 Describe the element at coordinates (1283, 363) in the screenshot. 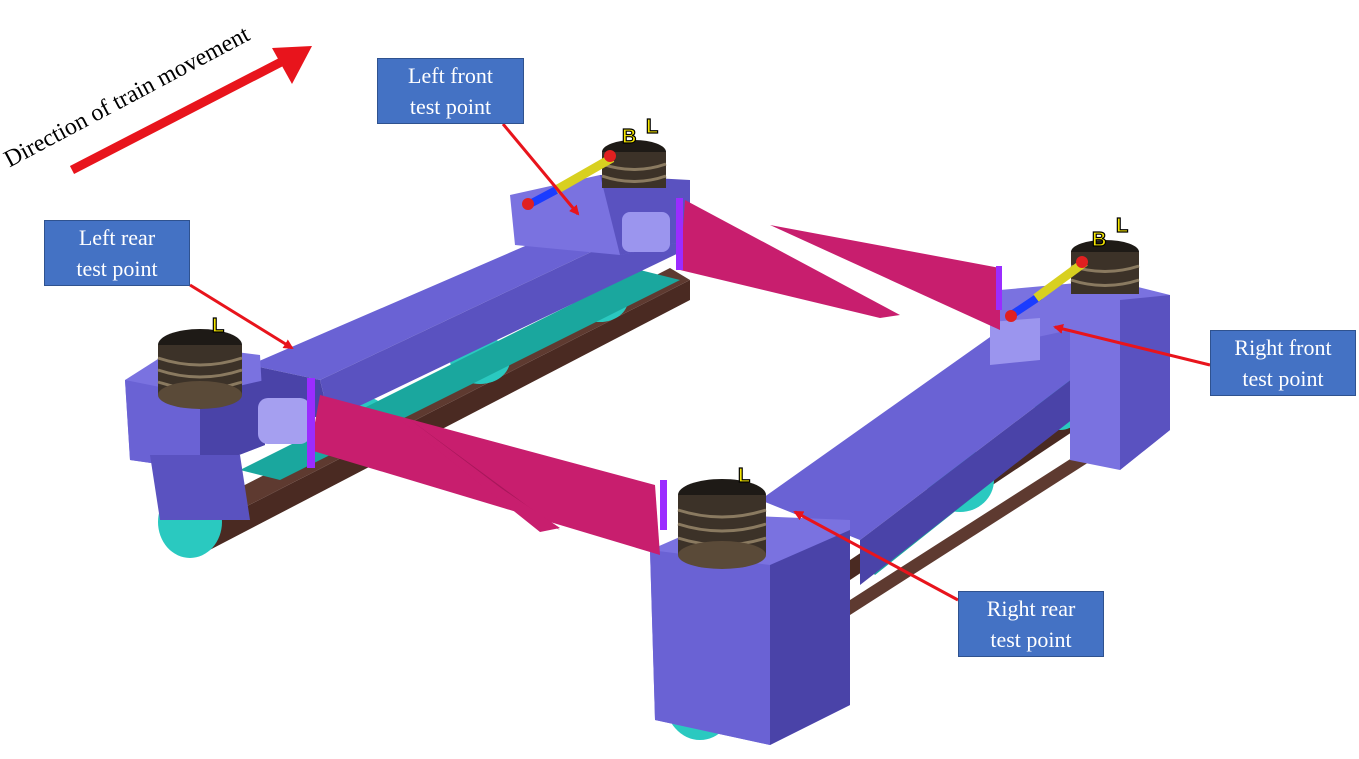

I see `right-front-test-point-label: Right front test point` at that location.